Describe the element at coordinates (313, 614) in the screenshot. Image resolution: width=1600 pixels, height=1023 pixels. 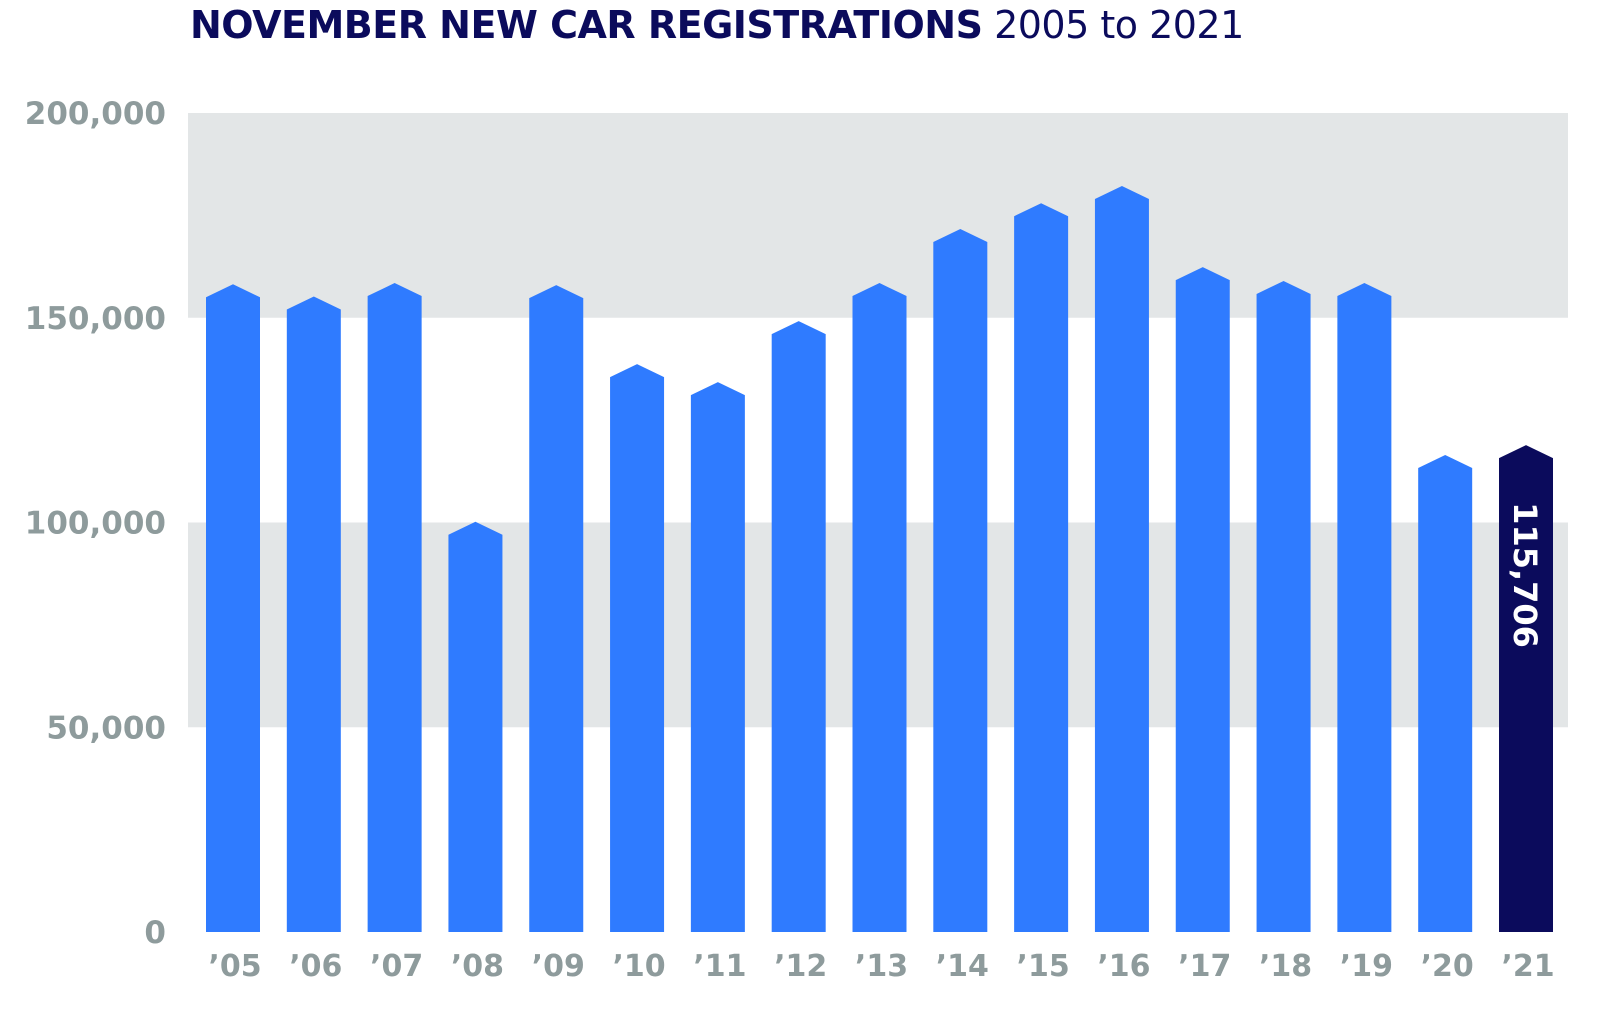
I see `bar-2006` at that location.